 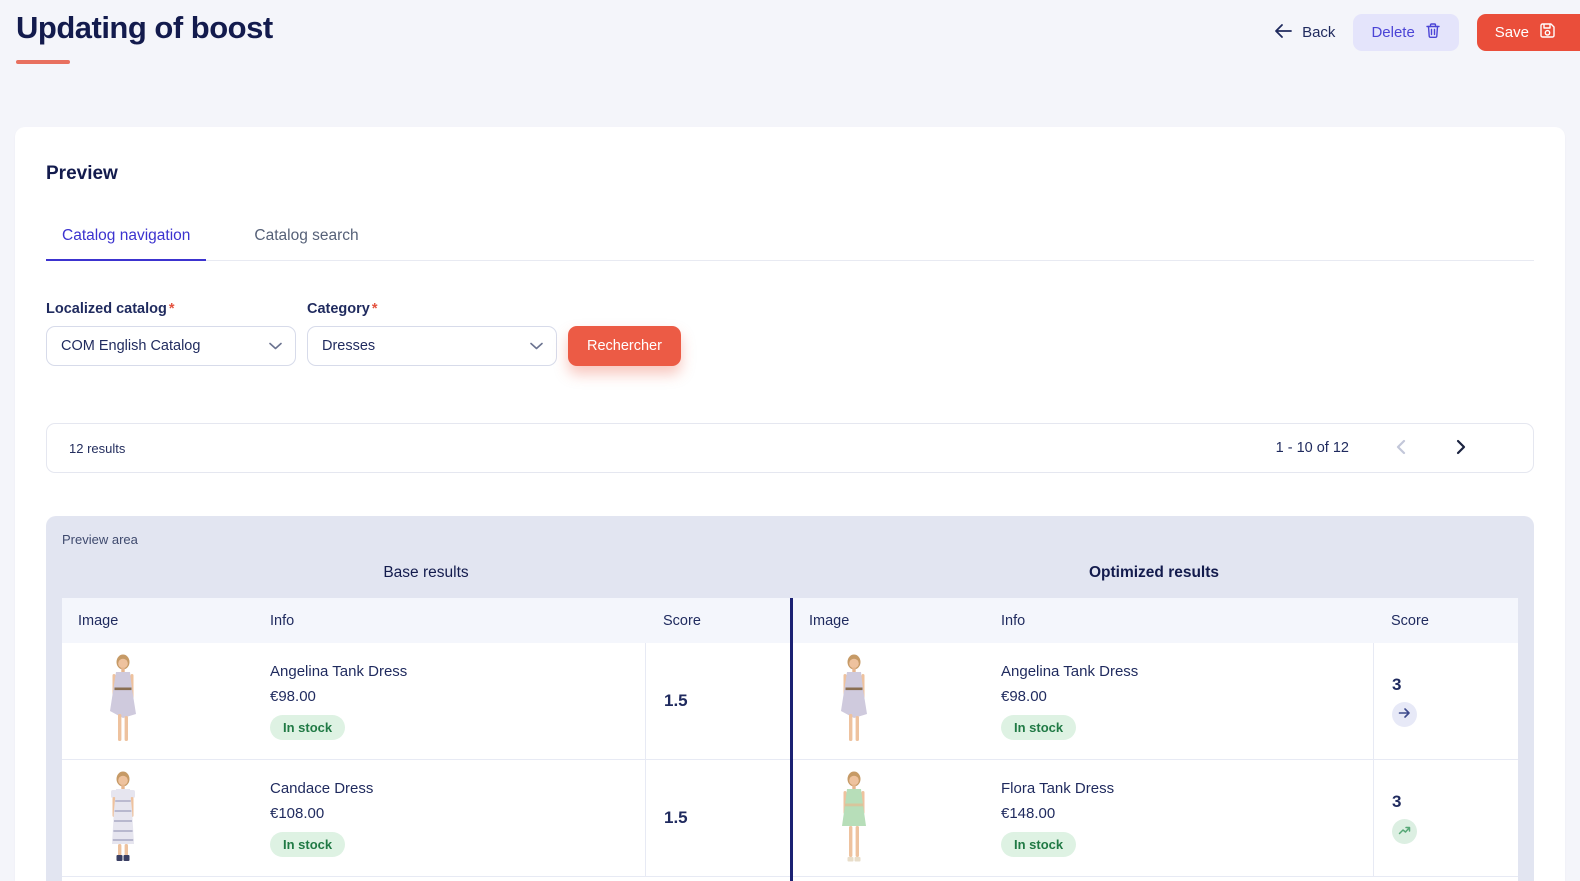 I want to click on next-page-button, so click(x=1461, y=448).